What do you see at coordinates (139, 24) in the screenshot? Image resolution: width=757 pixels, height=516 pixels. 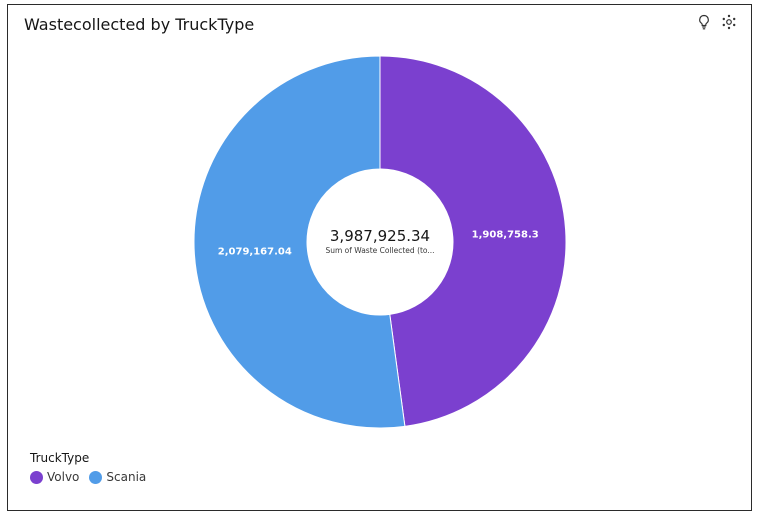 I see `chart-title: Wastecollected by TruckType` at bounding box center [139, 24].